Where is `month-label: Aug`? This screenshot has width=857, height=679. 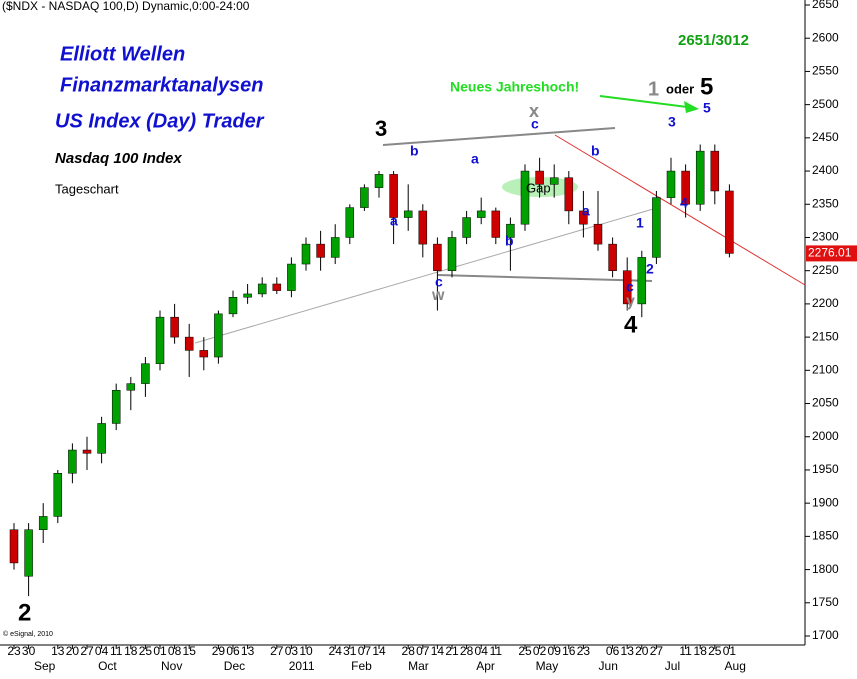 month-label: Aug is located at coordinates (735, 666).